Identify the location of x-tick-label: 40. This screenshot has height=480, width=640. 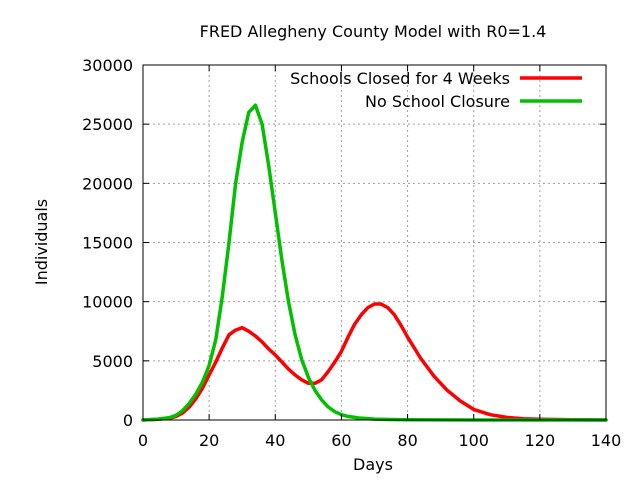
(275, 440).